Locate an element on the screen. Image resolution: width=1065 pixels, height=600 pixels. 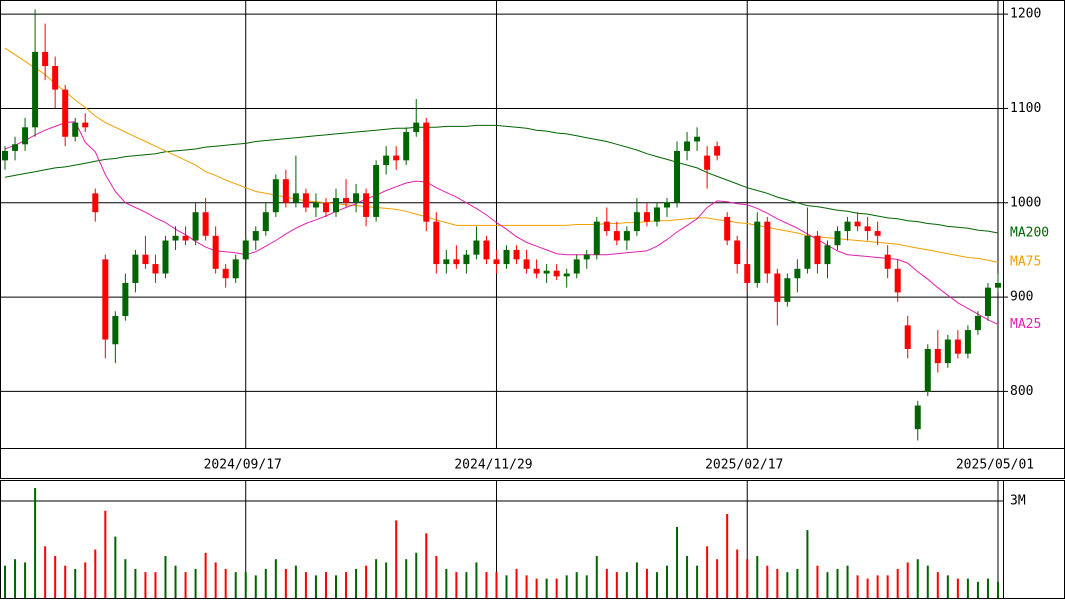
x-tick-label: 2024/09/17 is located at coordinates (243, 465).